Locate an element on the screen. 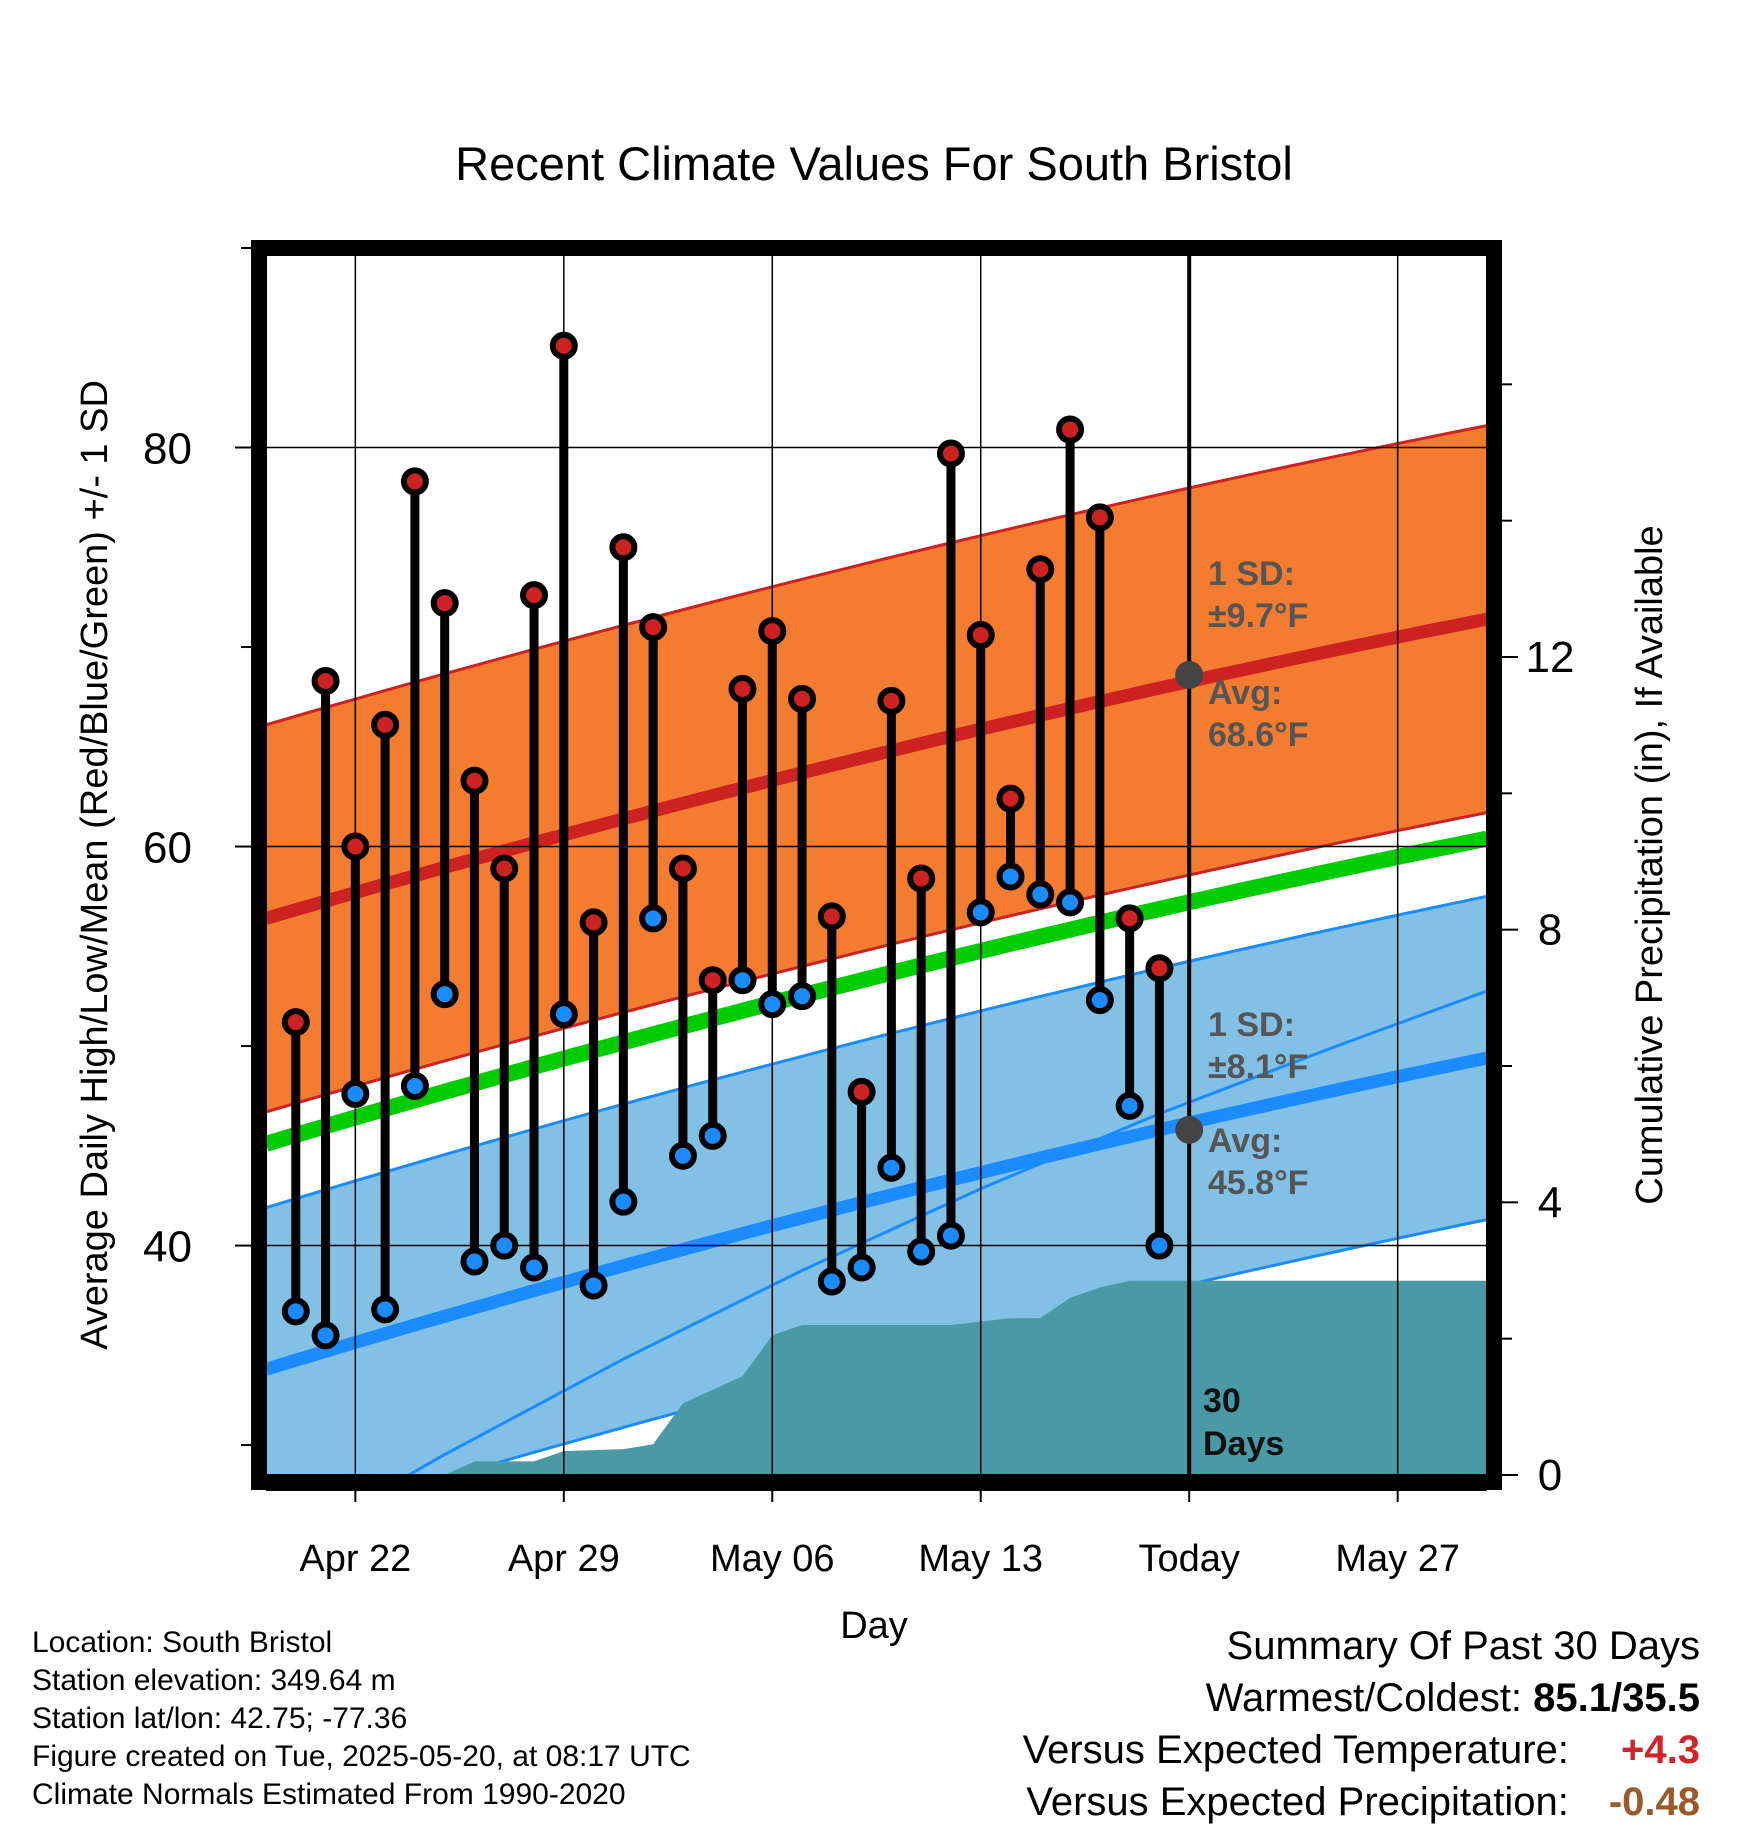 The height and width of the screenshot is (1828, 1748). x-tick-label: Today is located at coordinates (1188, 1559).